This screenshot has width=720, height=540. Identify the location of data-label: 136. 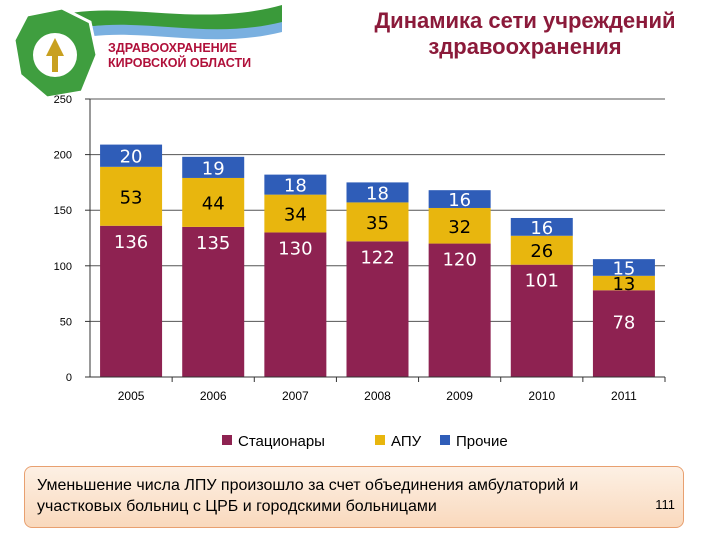
(131, 242).